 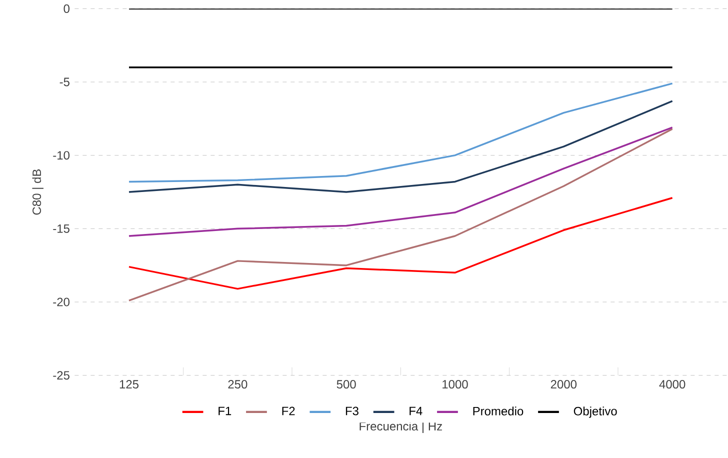 I want to click on x-tick-label: 250, so click(x=238, y=384).